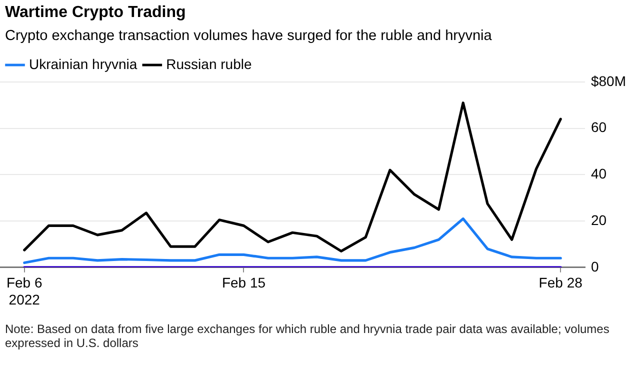 This screenshot has height=375, width=640. What do you see at coordinates (598, 174) in the screenshot?
I see `y-tick-label: 40` at bounding box center [598, 174].